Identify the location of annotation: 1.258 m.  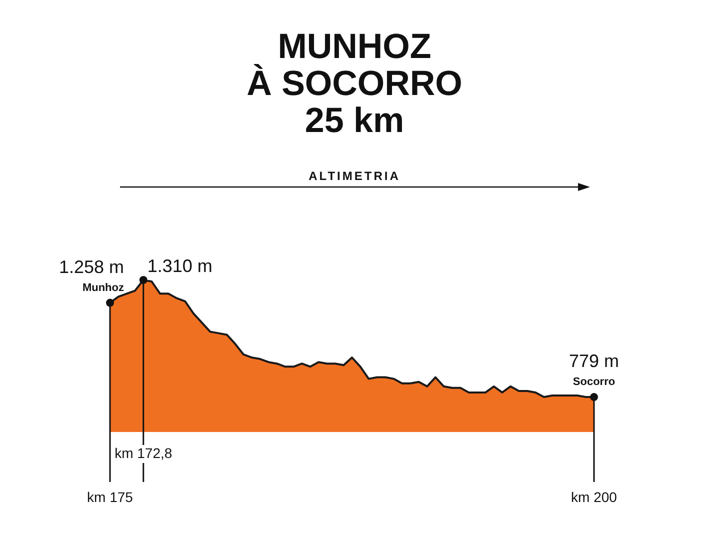
(91, 266).